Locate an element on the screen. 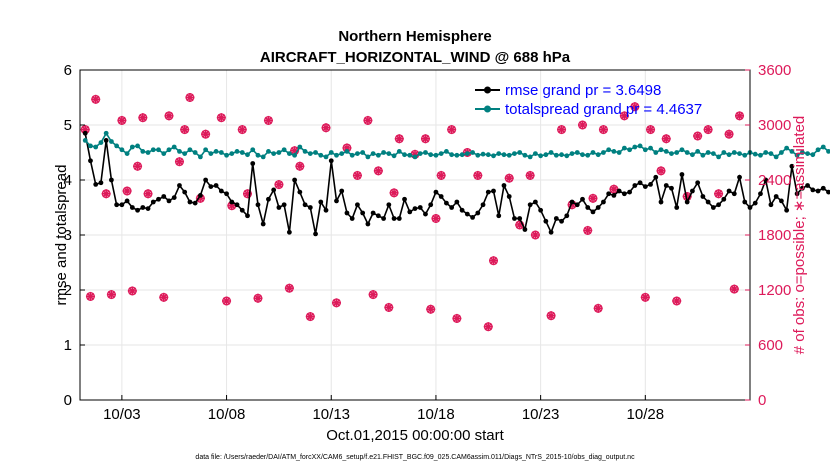 This screenshot has width=830, height=470. y2-tick-label: 3000 is located at coordinates (774, 125).